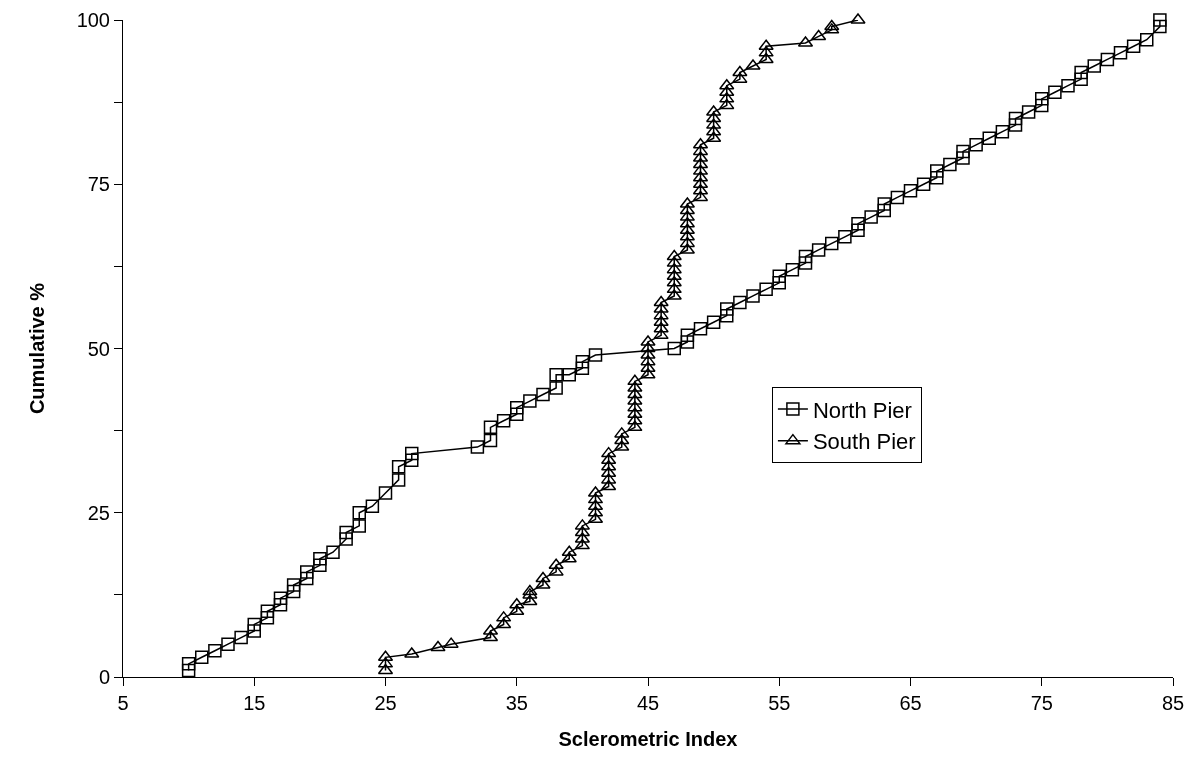  Describe the element at coordinates (385, 703) in the screenshot. I see `x-tick-label: 25` at that location.